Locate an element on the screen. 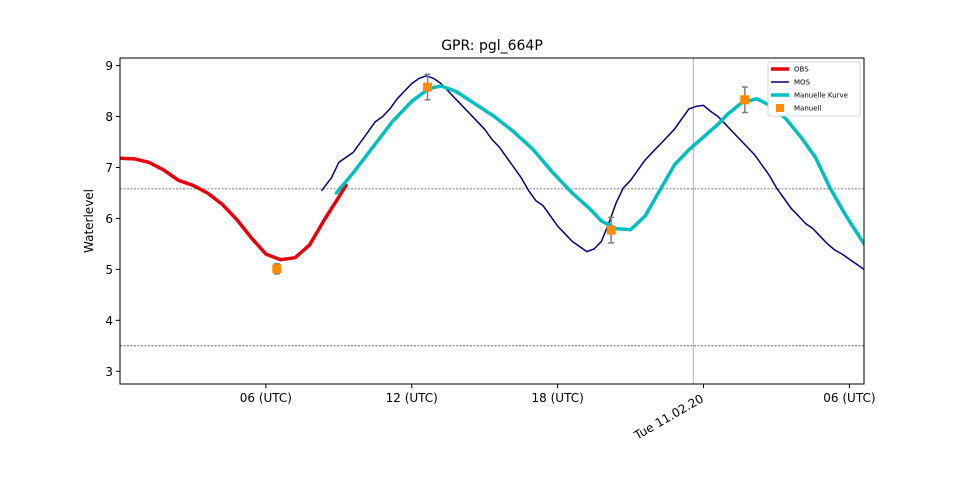 This screenshot has width=960, height=484. chart-title: GPR: pgl_664P is located at coordinates (492, 46).